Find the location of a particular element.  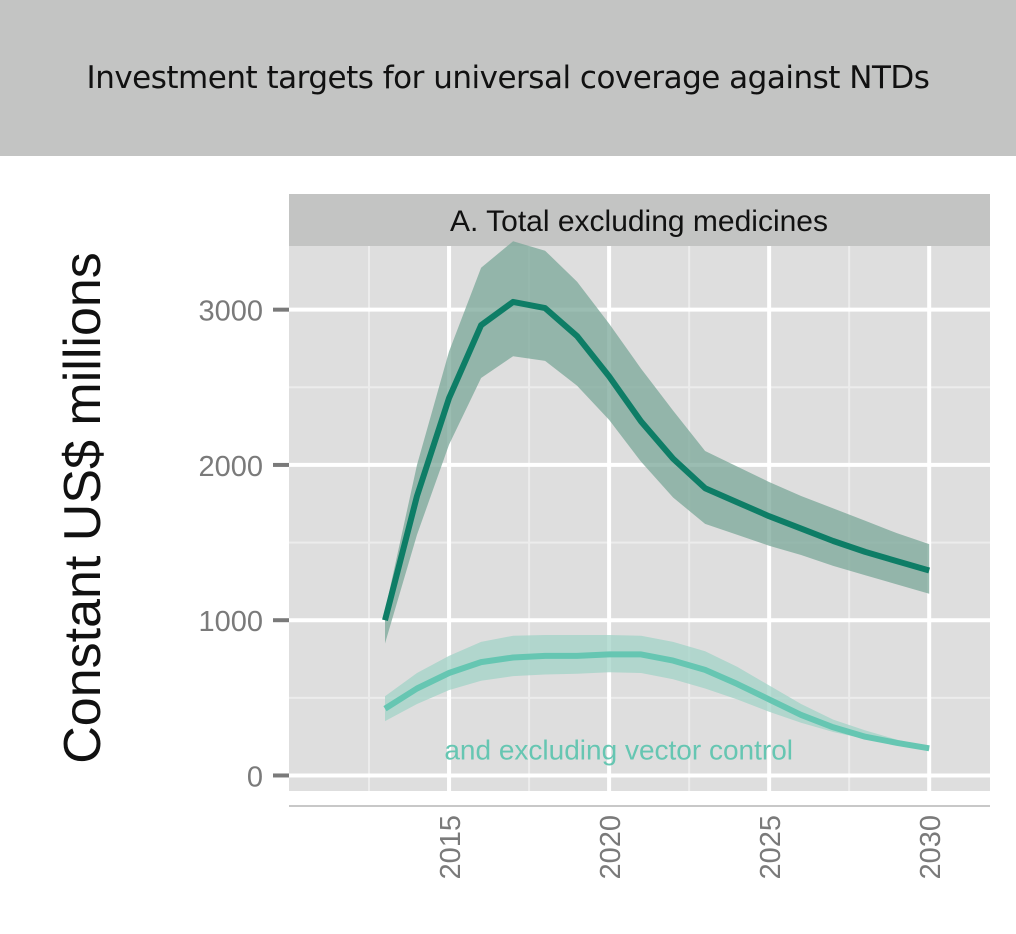

y-tick-label: 3000 is located at coordinates (230, 312).